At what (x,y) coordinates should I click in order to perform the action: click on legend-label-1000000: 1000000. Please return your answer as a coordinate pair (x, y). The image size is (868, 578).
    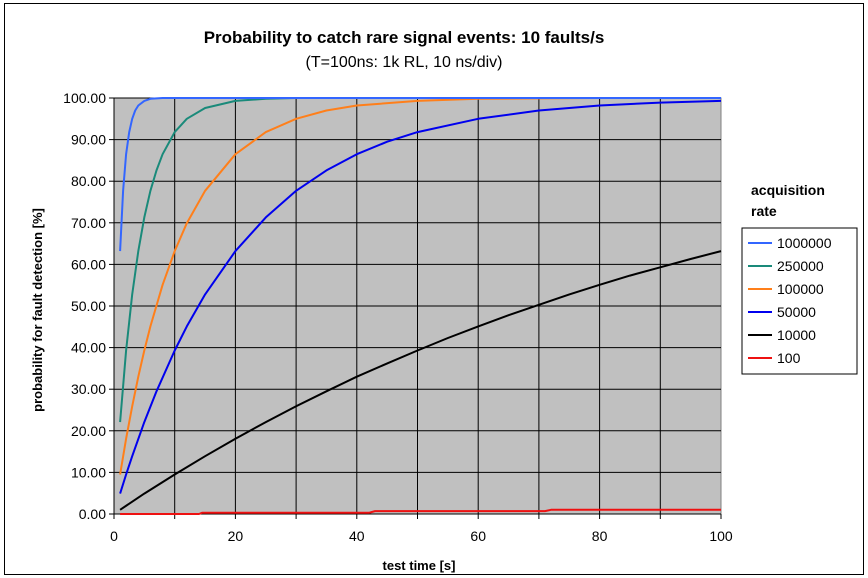
    Looking at the image, I should click on (804, 243).